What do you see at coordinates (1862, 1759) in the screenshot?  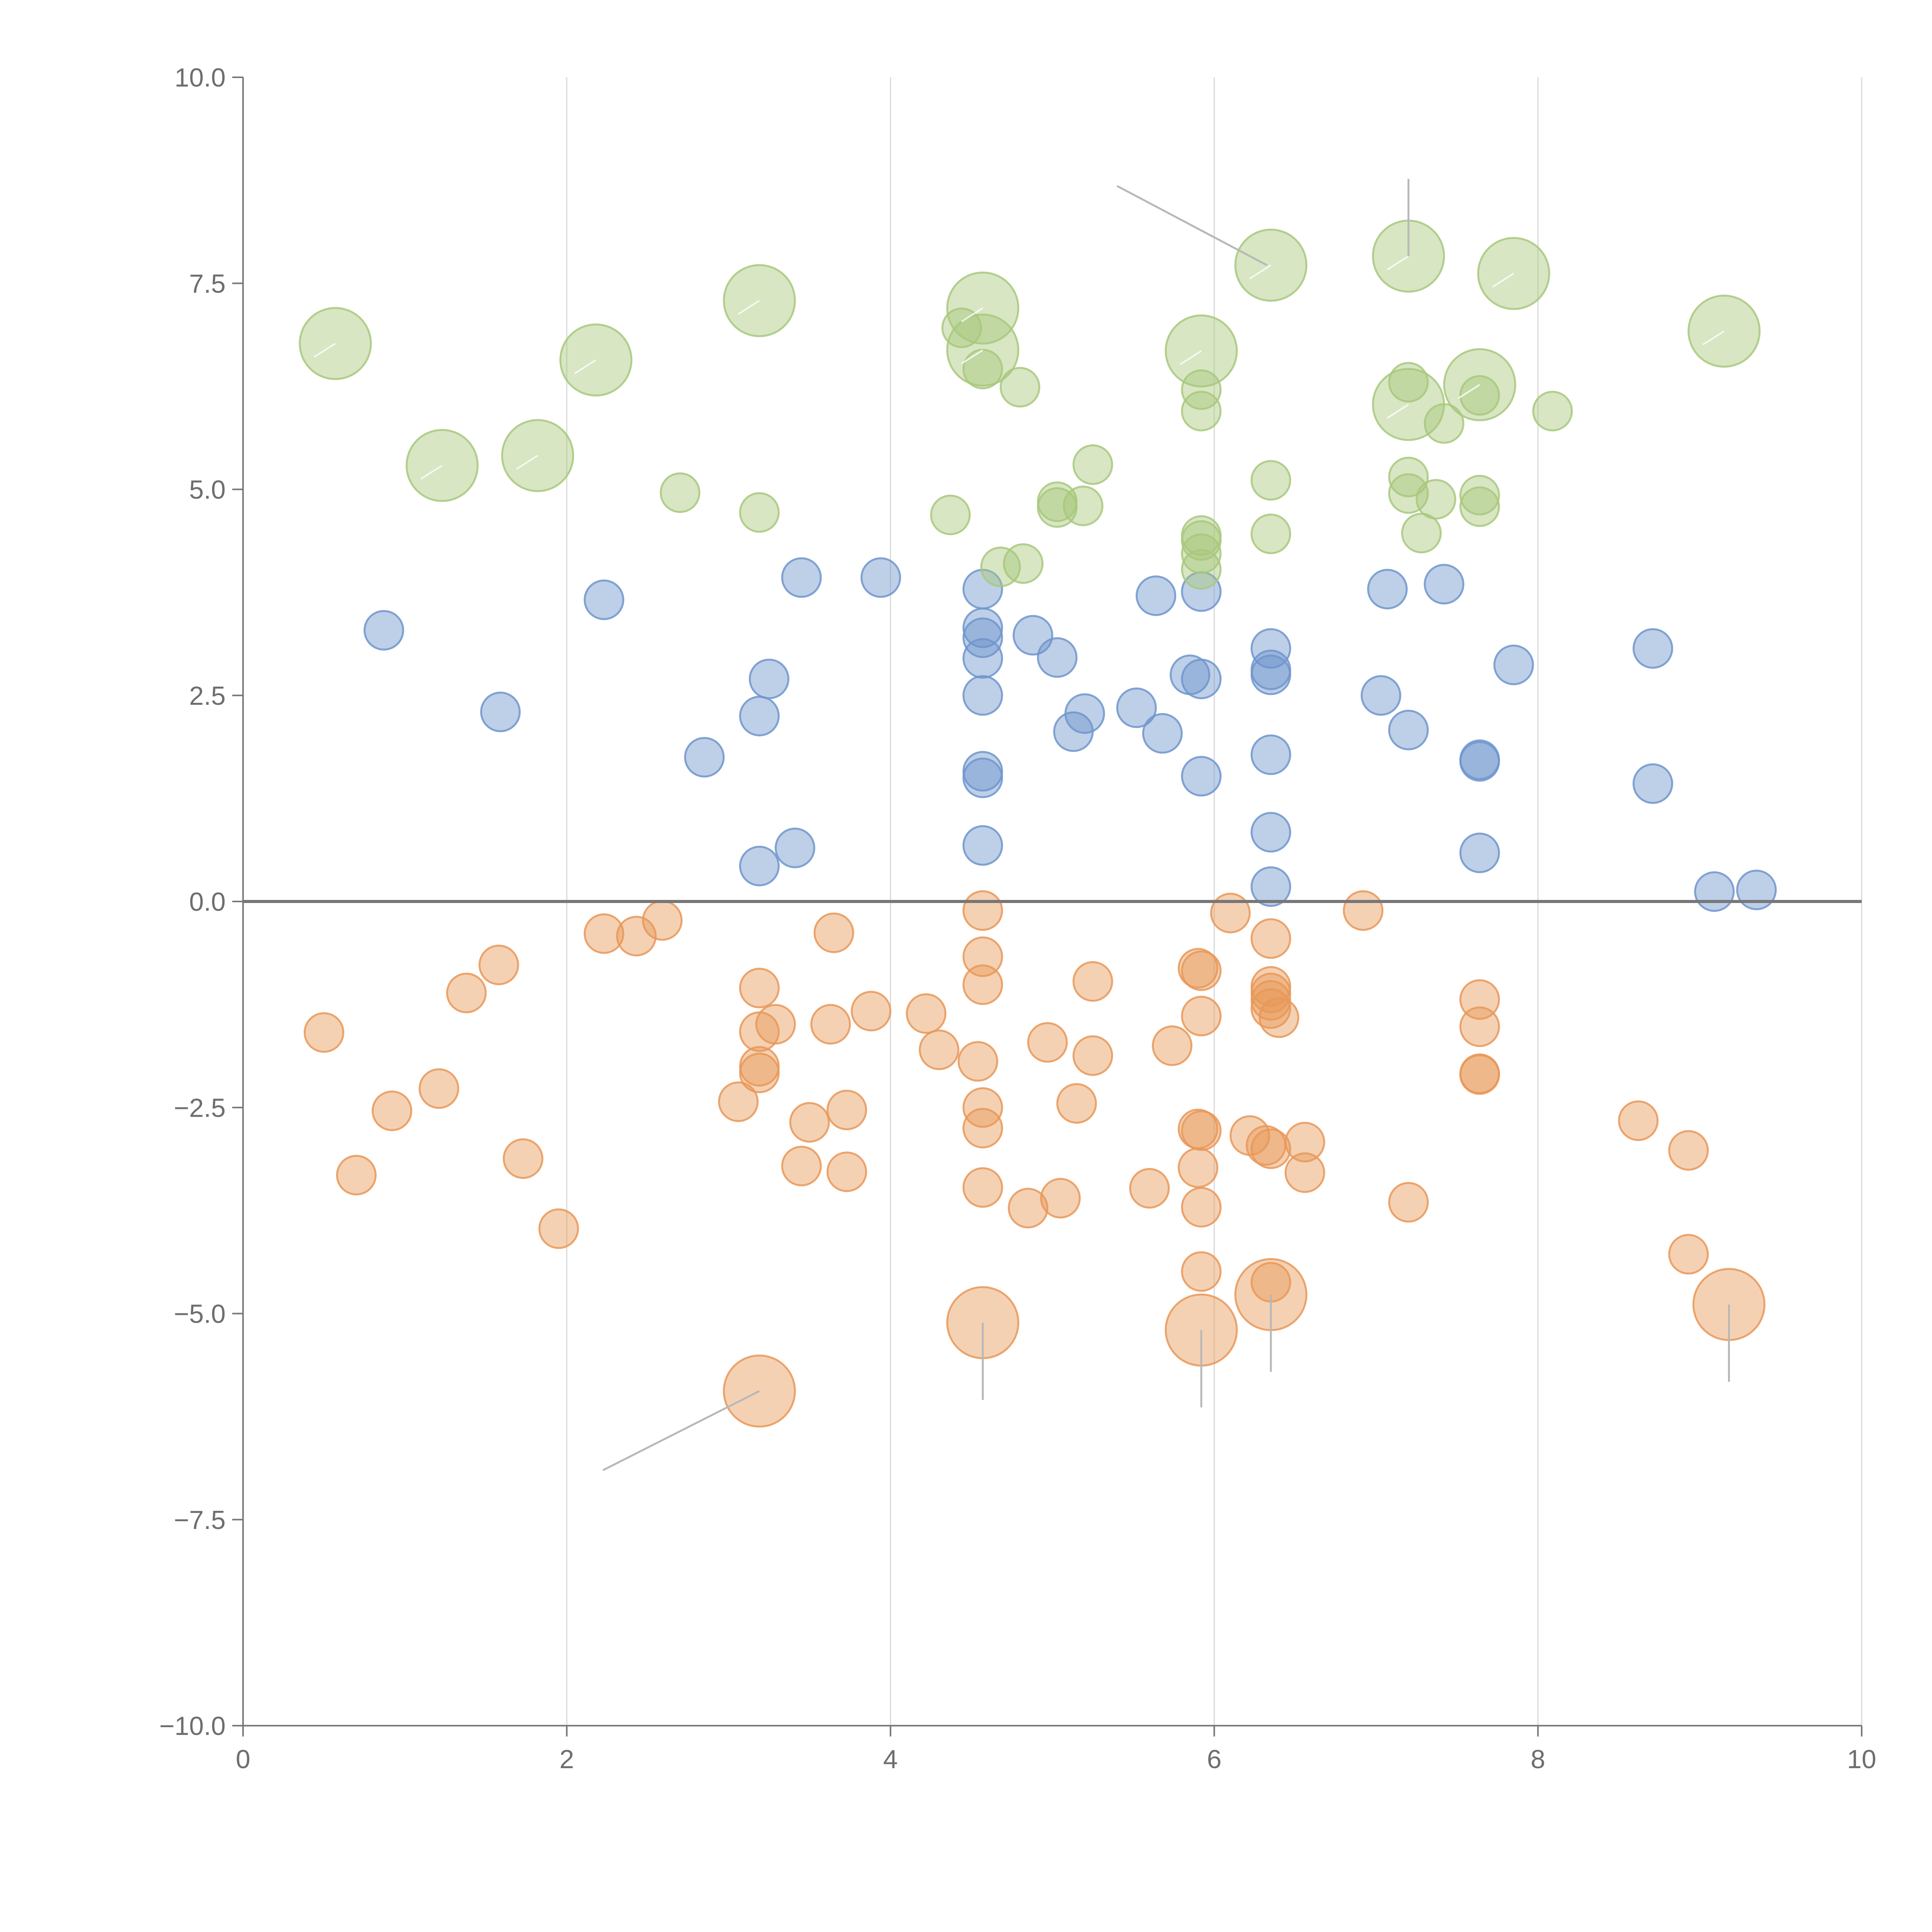 I see `x-tick-label: 10` at bounding box center [1862, 1759].